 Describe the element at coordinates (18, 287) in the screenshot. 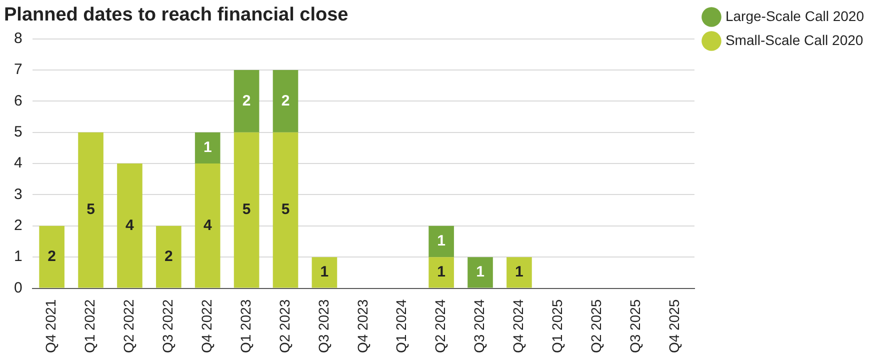

I see `y-tick-label: 0` at that location.